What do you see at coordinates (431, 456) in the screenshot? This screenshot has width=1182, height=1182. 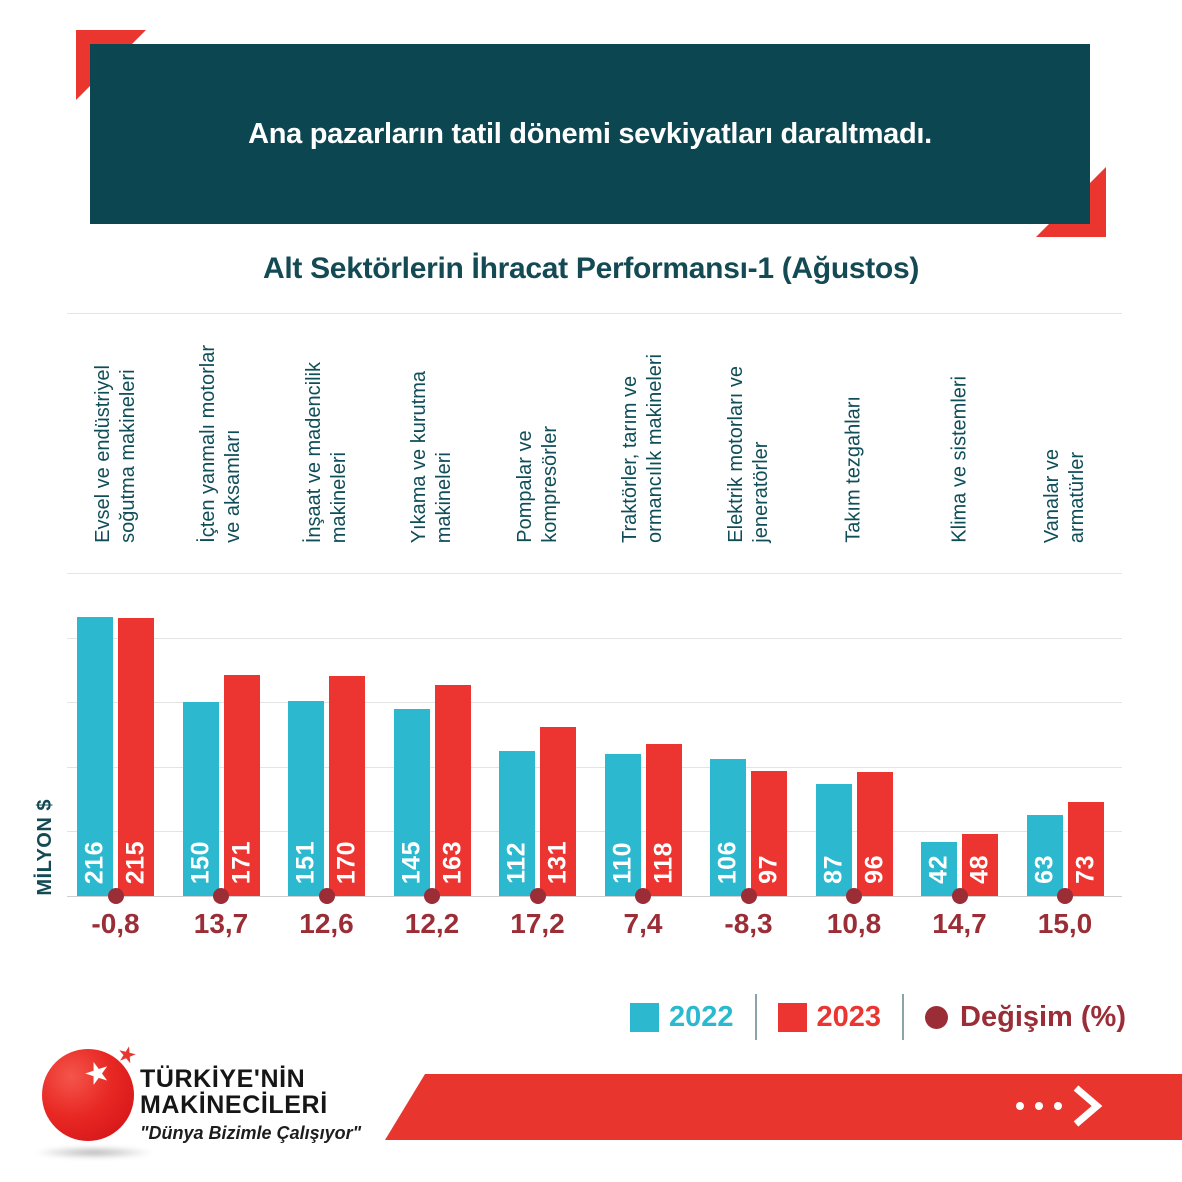 I see `category-label: Yıkama ve kurutma makineleri` at bounding box center [431, 456].